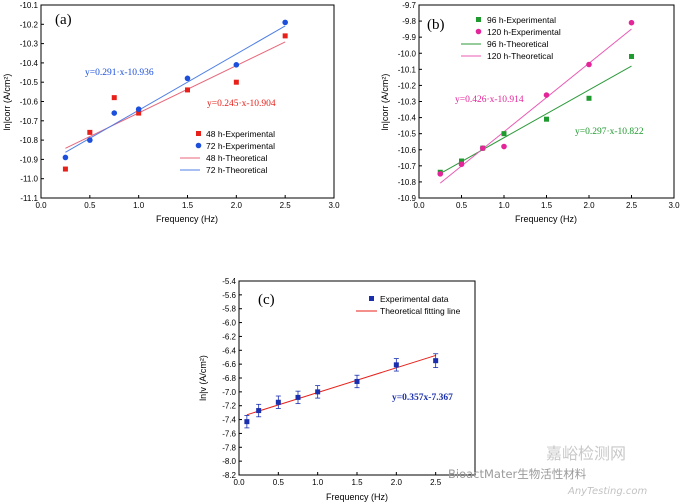 The height and width of the screenshot is (504, 680). What do you see at coordinates (607, 491) in the screenshot?
I see `watermark-line-3: AnyTesting.com` at bounding box center [607, 491].